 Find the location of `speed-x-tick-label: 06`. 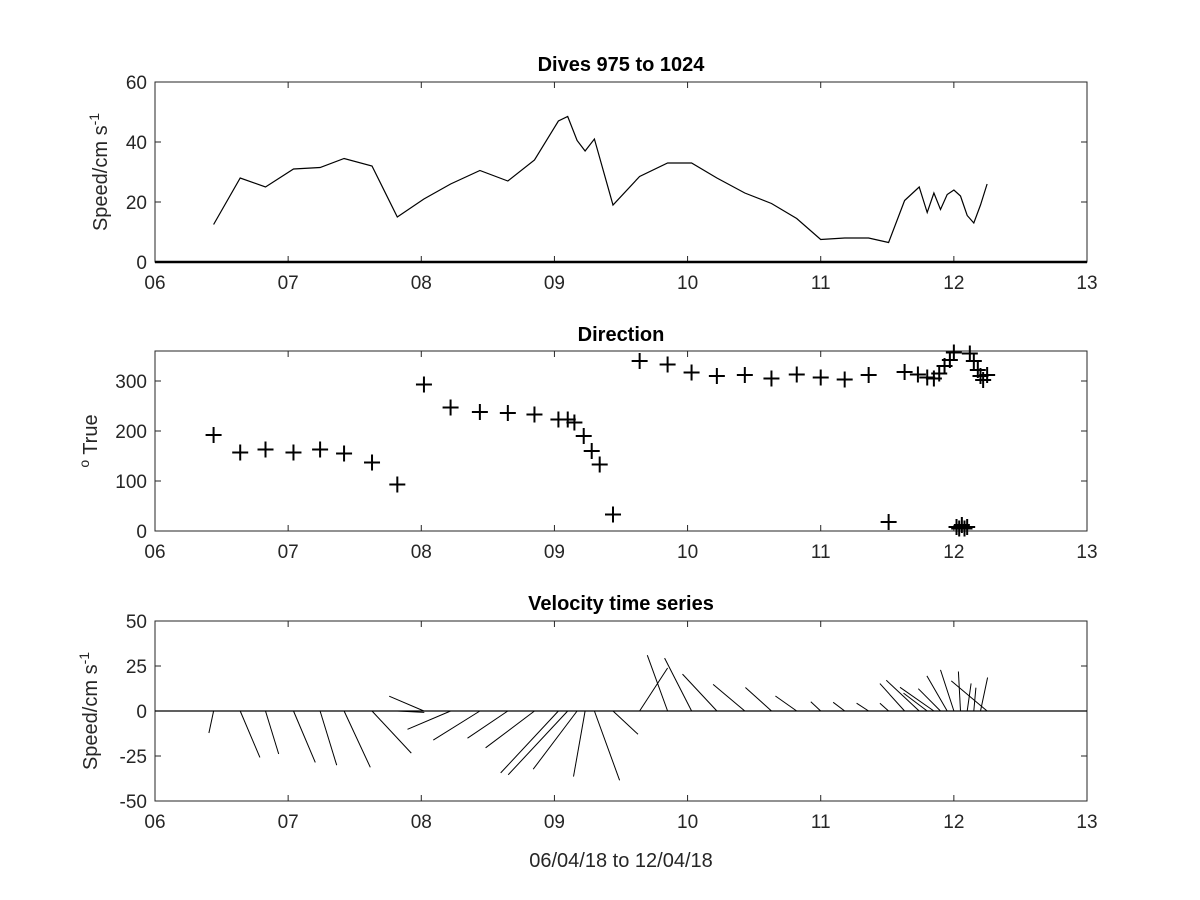

speed-x-tick-label: 06 is located at coordinates (154, 283).